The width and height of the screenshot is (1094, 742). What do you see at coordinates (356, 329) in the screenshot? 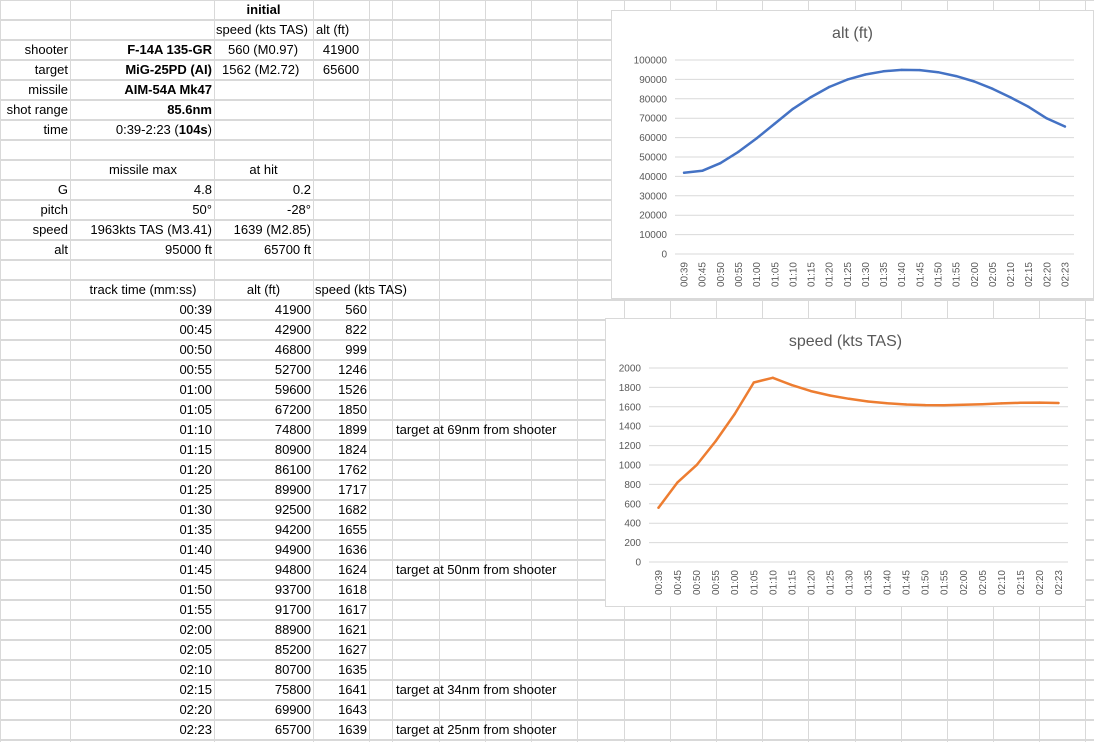
I see `track-speed-cell: 822` at bounding box center [356, 329].